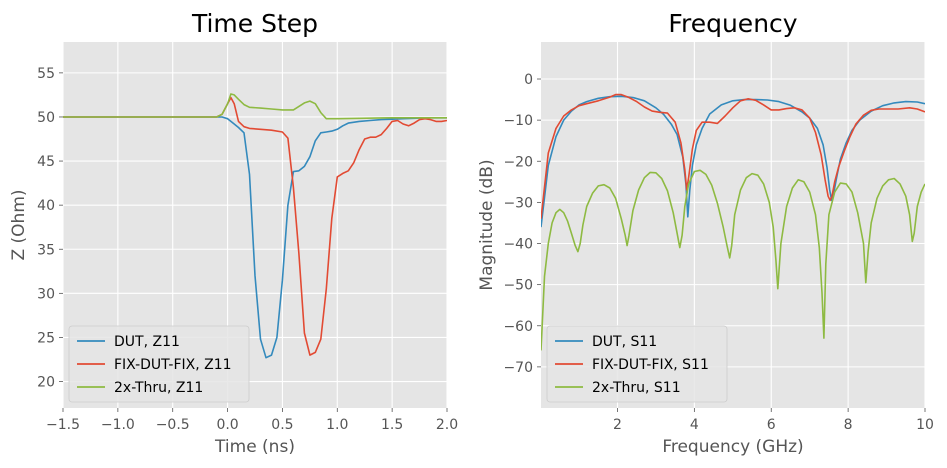 The image size is (947, 468). I want to click on legend-label: DUT, Z11, so click(147, 342).